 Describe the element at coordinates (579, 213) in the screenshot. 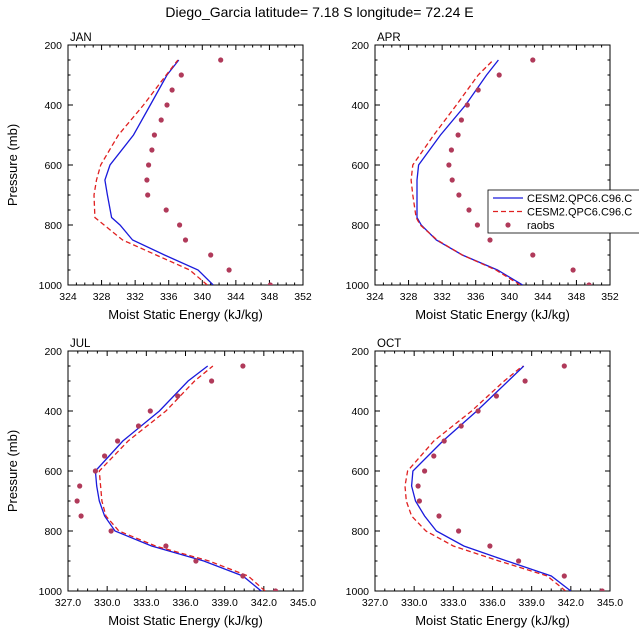

I see `legend-label: CESM2.QPC6.C96.C` at that location.